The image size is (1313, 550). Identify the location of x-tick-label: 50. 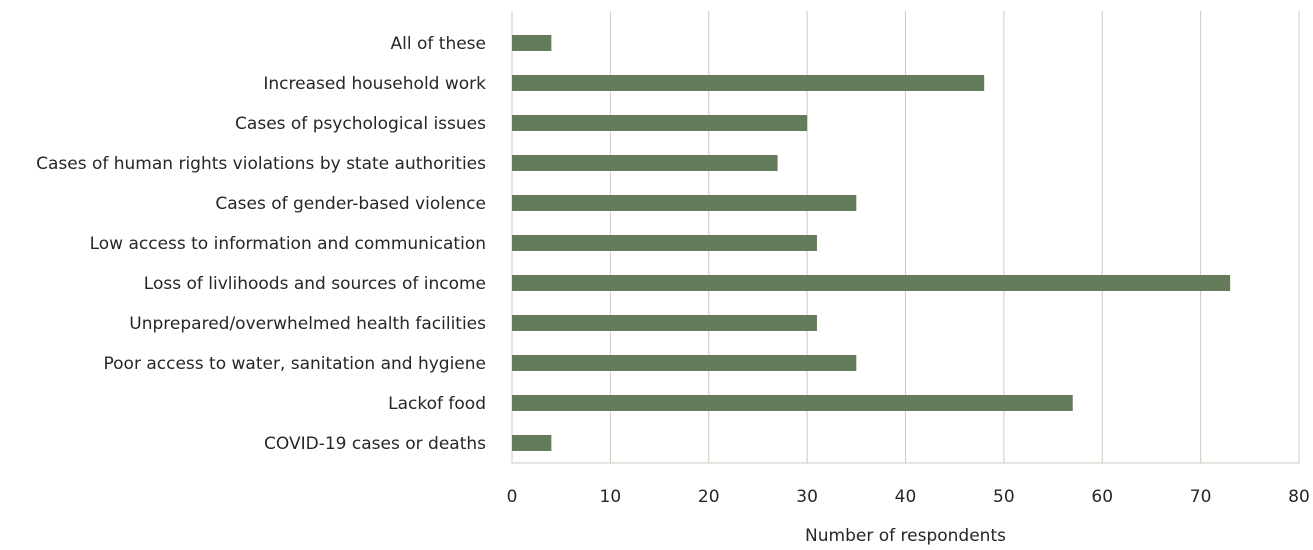
(1004, 497).